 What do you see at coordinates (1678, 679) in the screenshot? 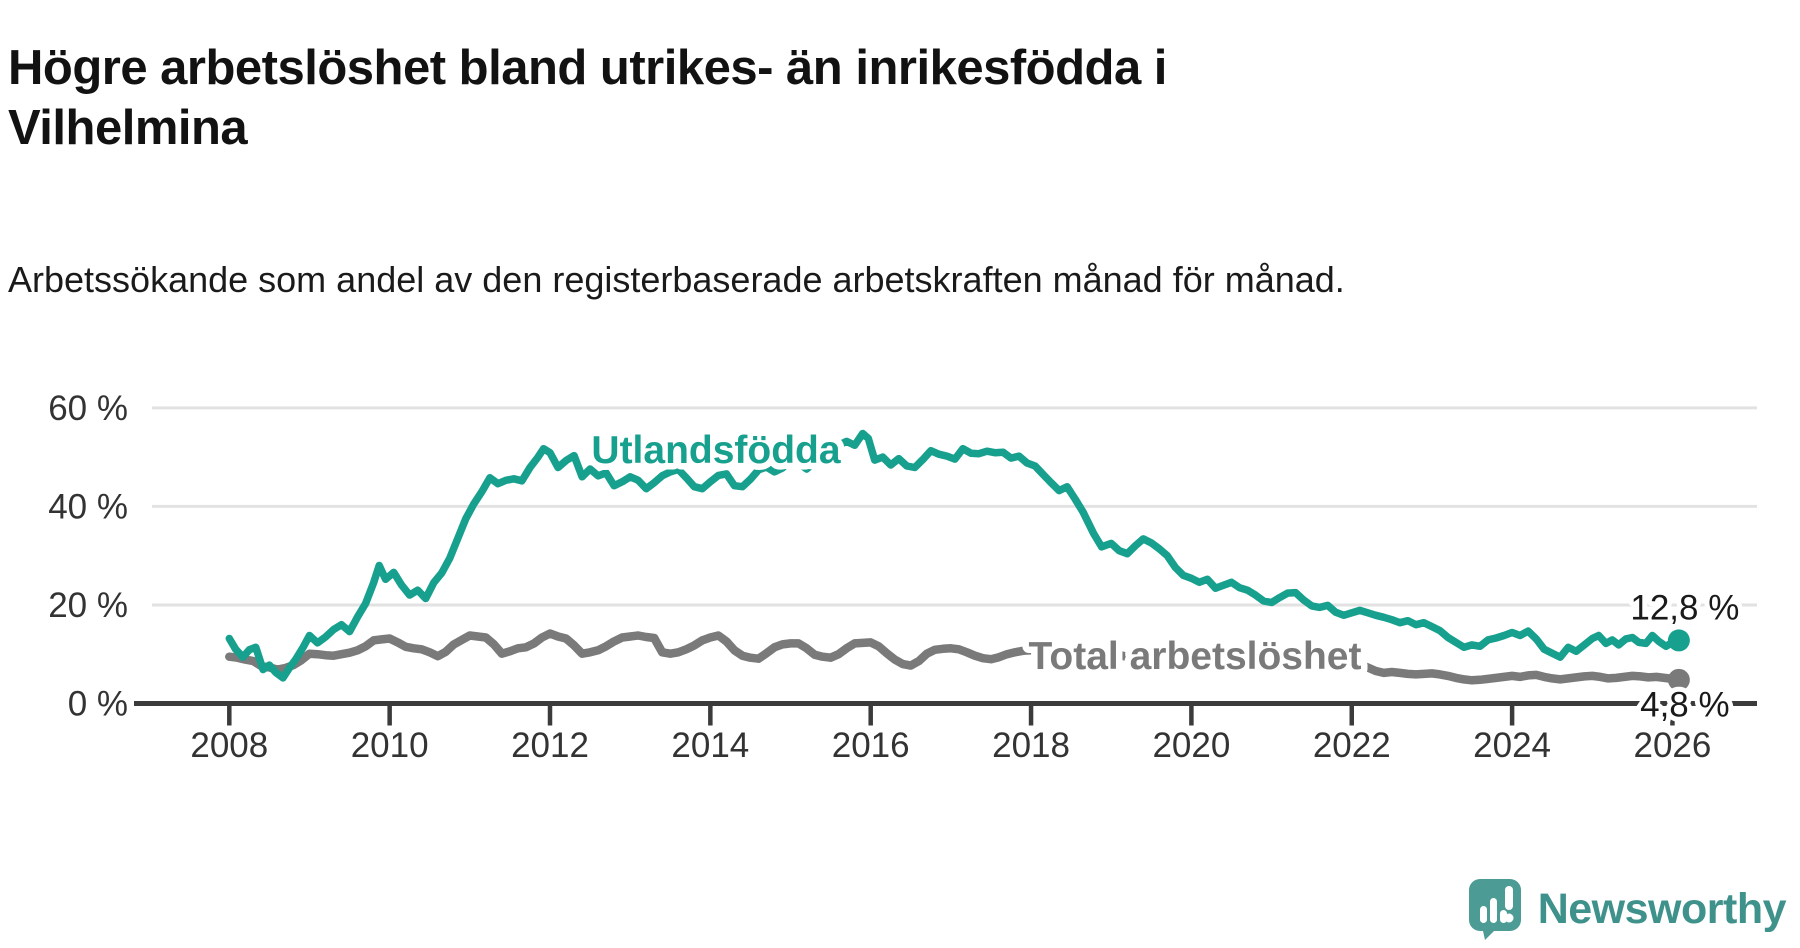
I see `end-dot-total` at bounding box center [1678, 679].